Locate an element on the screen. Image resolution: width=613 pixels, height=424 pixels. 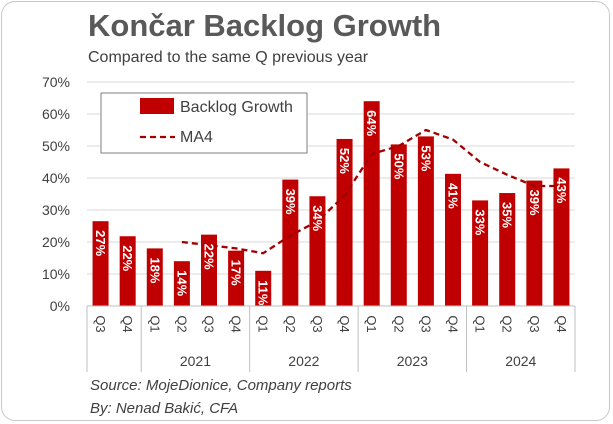
bar-data-label: 53% is located at coordinates (425, 158).